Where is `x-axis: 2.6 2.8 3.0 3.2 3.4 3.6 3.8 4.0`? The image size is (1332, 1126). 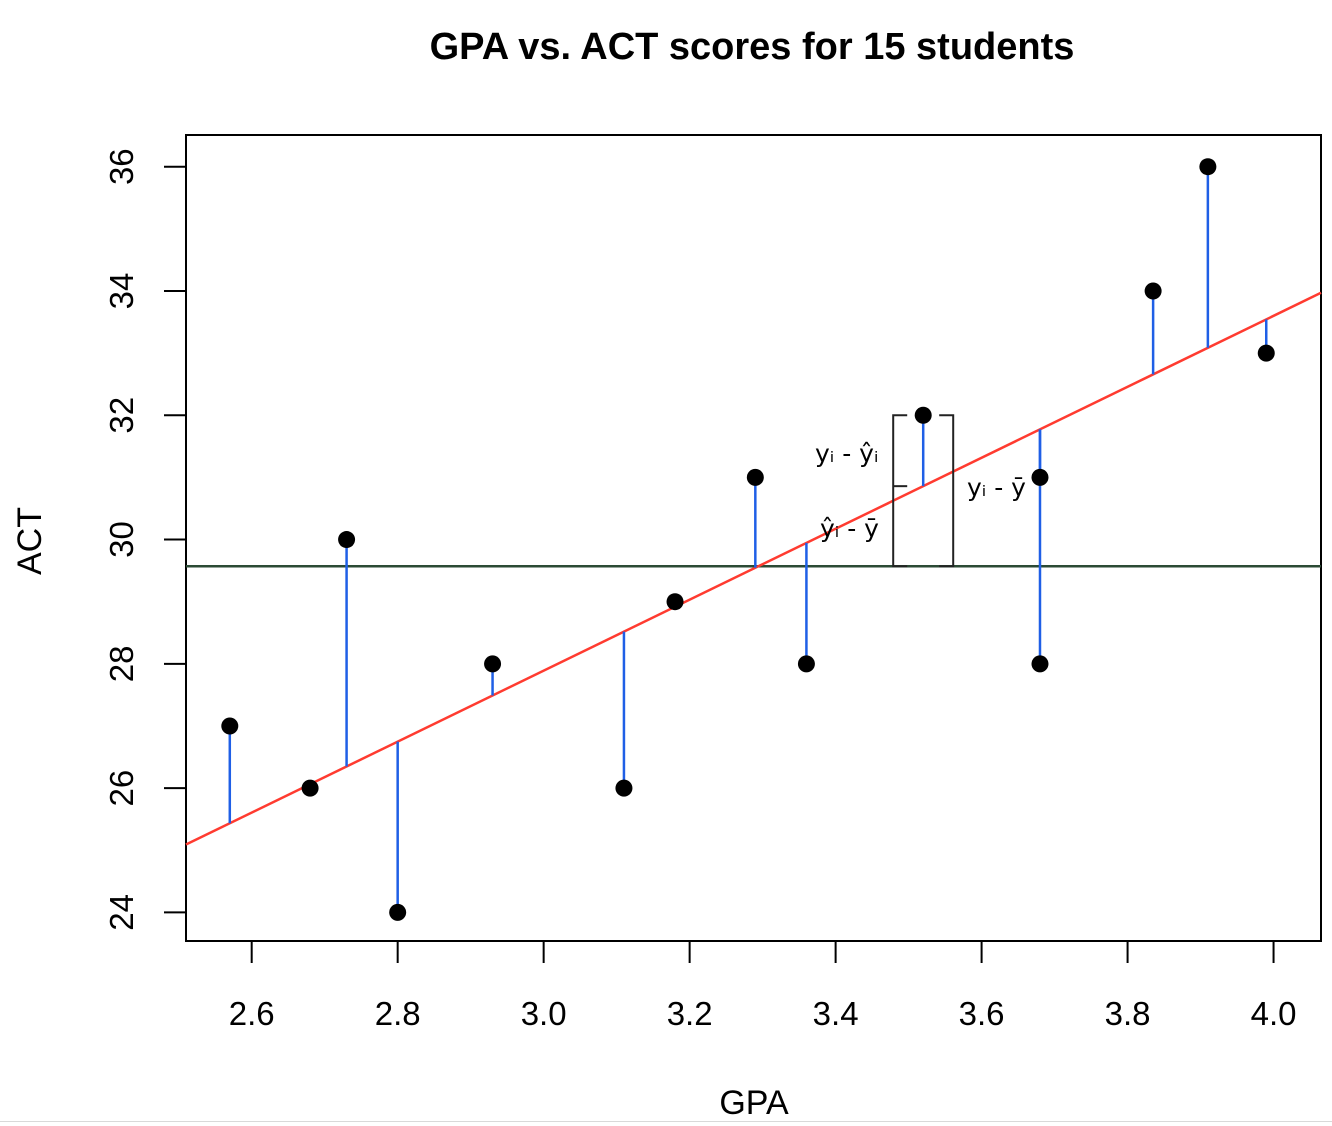 x-axis: 2.6 2.8 3.0 3.2 3.4 3.6 3.8 4.0 is located at coordinates (763, 986).